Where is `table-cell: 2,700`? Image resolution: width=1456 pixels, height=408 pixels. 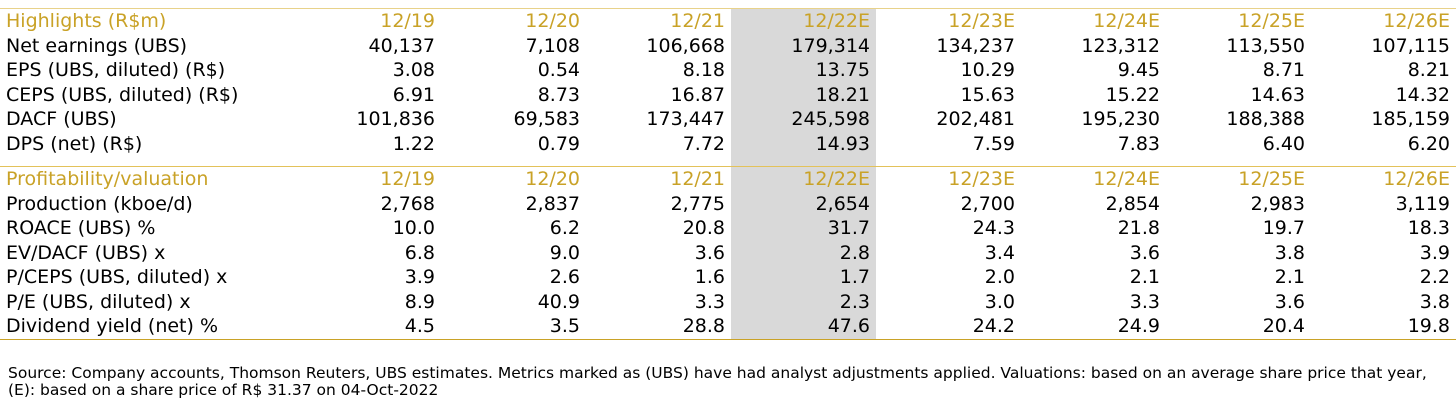
table-cell: 2,700 is located at coordinates (987, 203).